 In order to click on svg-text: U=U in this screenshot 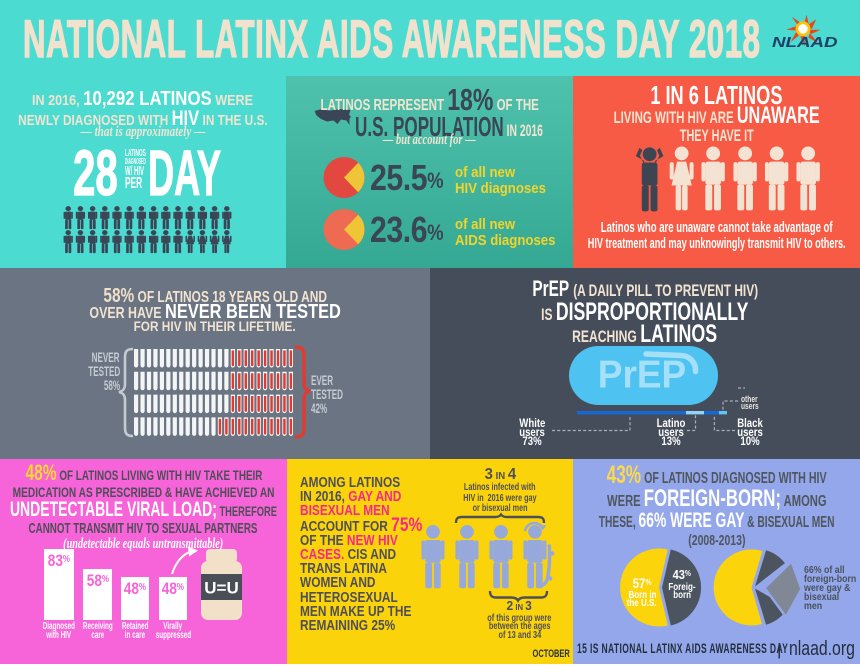, I will do `click(221, 588)`.